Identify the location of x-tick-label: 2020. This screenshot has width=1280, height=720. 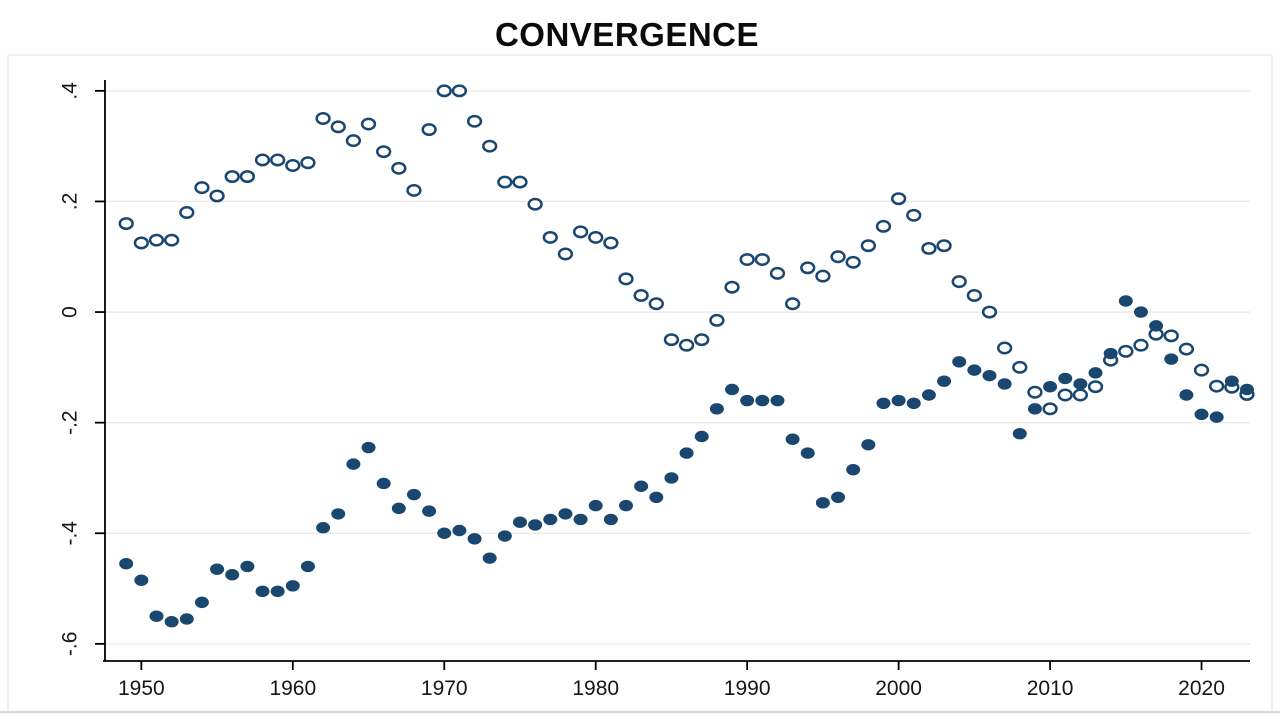
(1201, 688).